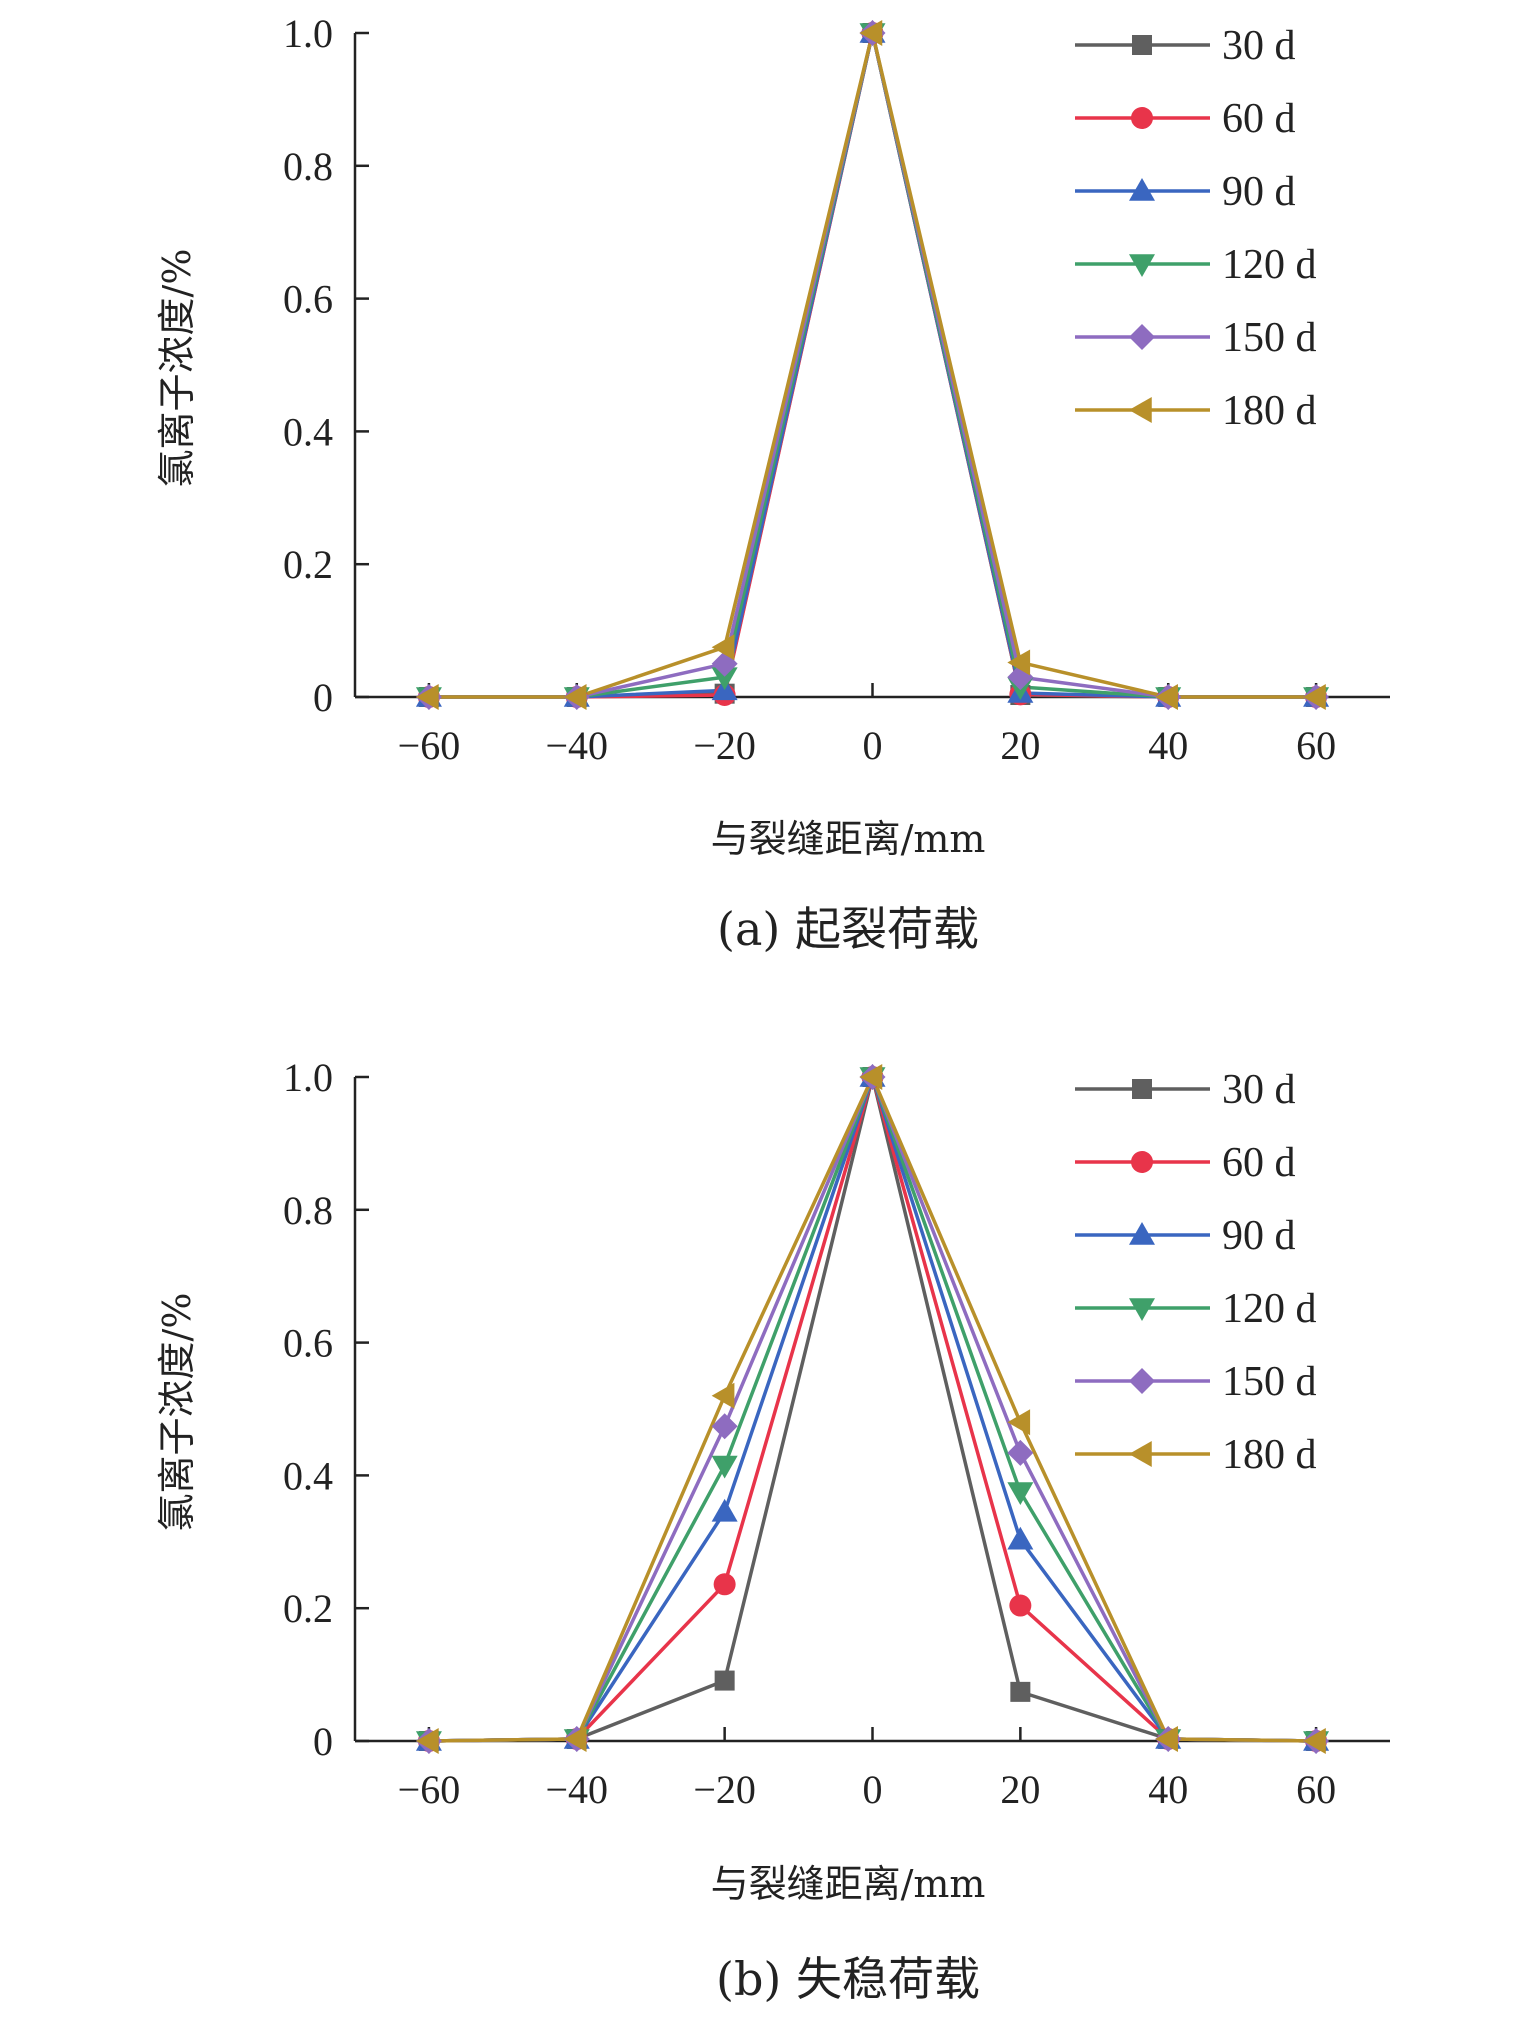  What do you see at coordinates (848, 1979) in the screenshot?
I see `panel-caption: (b) 失稳荷载` at bounding box center [848, 1979].